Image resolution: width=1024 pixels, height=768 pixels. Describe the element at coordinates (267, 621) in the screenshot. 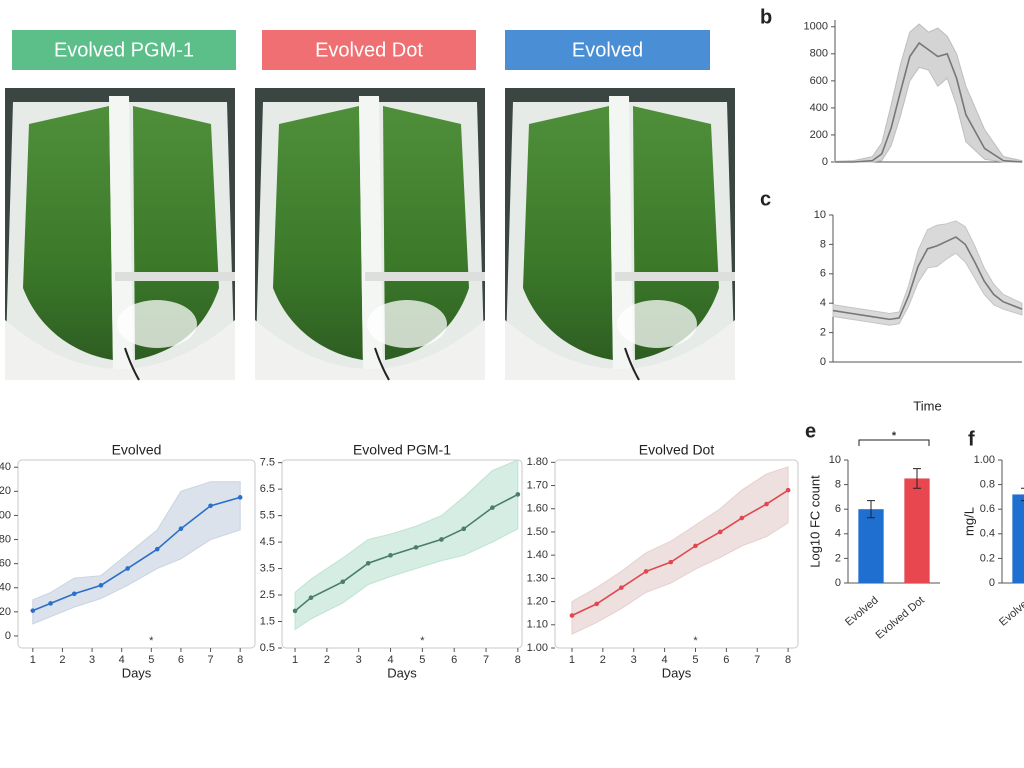

I see `y-tick-label: 1.5` at that location.